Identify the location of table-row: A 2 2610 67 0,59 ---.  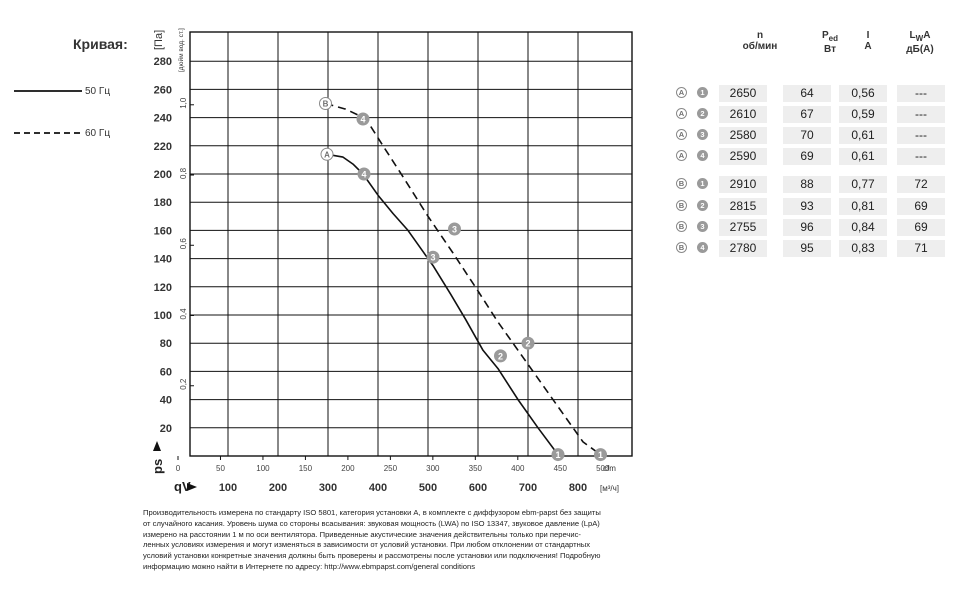
(810, 114).